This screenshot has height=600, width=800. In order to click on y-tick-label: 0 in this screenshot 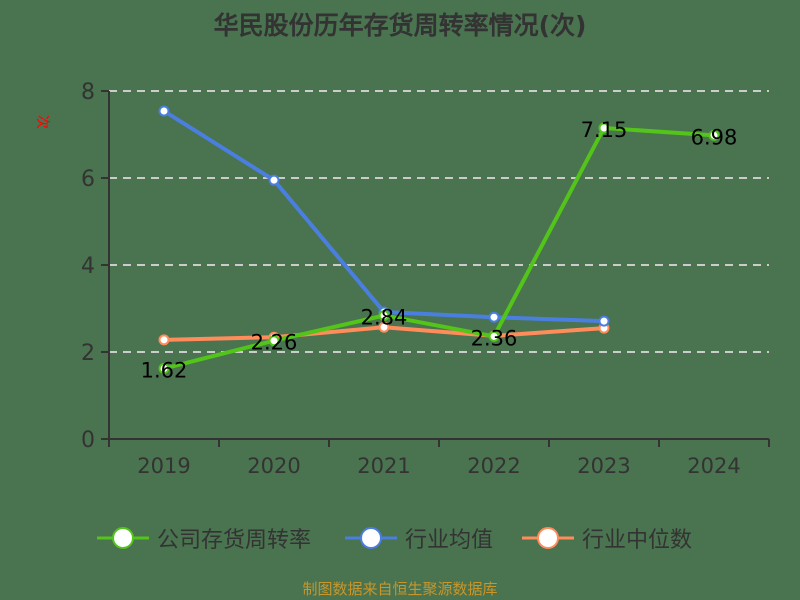, I will do `click(88, 440)`.